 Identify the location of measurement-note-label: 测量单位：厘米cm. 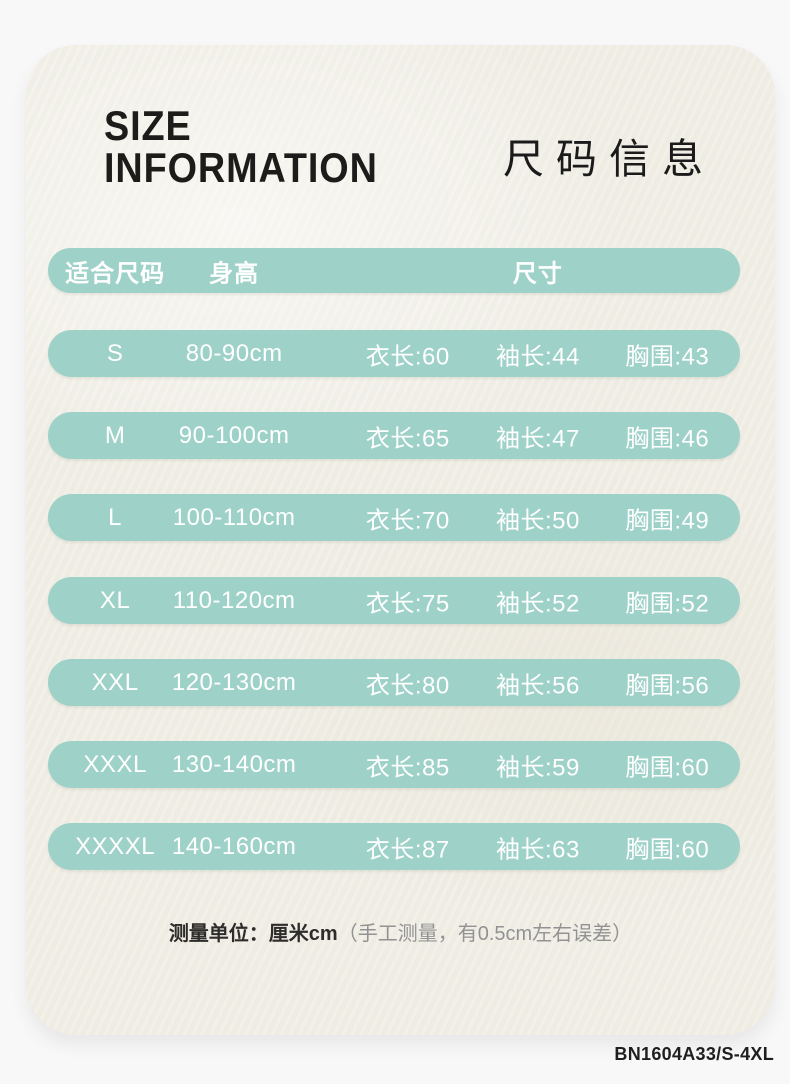
(253, 934).